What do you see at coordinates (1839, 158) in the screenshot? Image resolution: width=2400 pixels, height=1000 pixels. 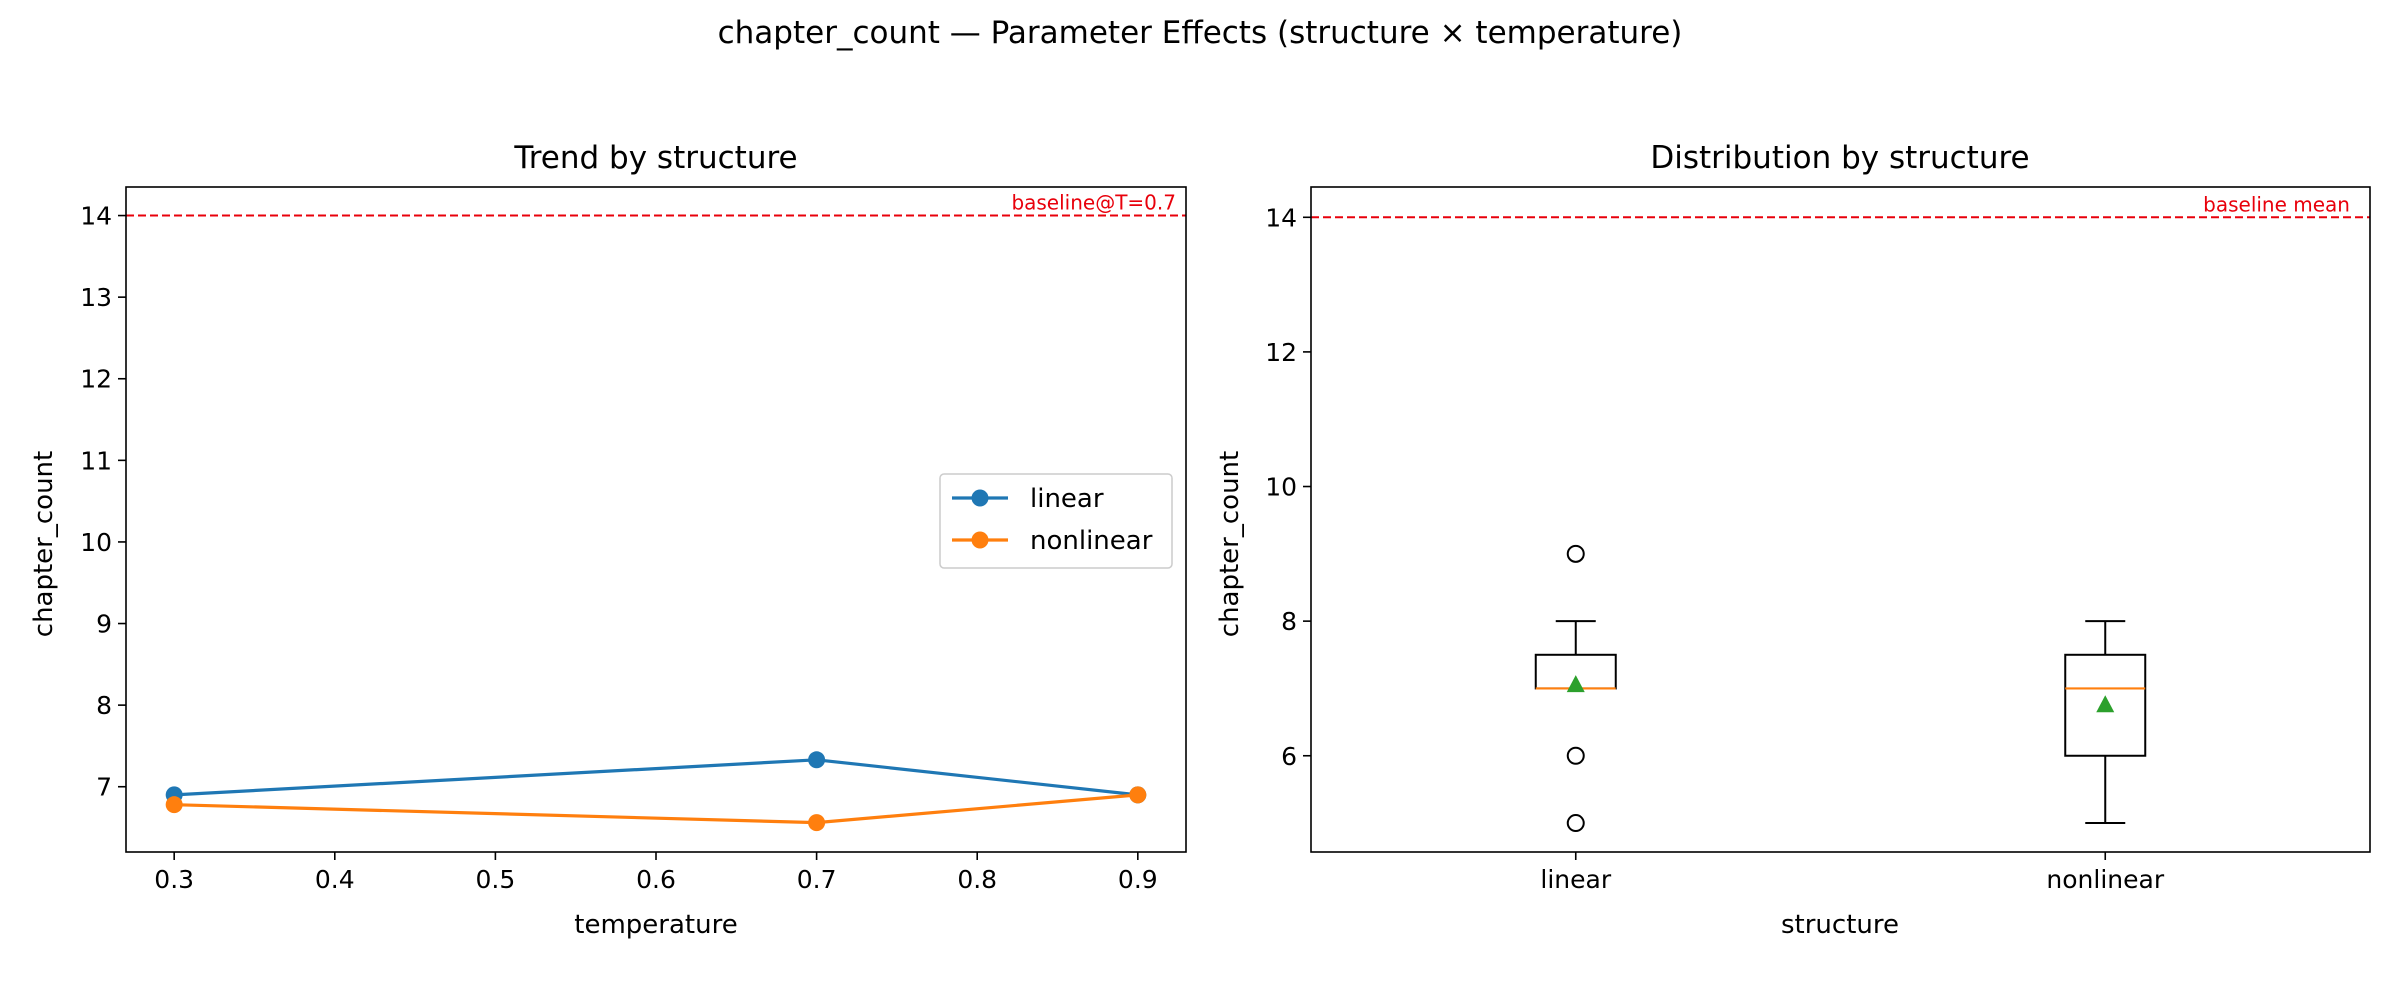 I see `distribution-chart-title: Distribution by structure` at bounding box center [1839, 158].